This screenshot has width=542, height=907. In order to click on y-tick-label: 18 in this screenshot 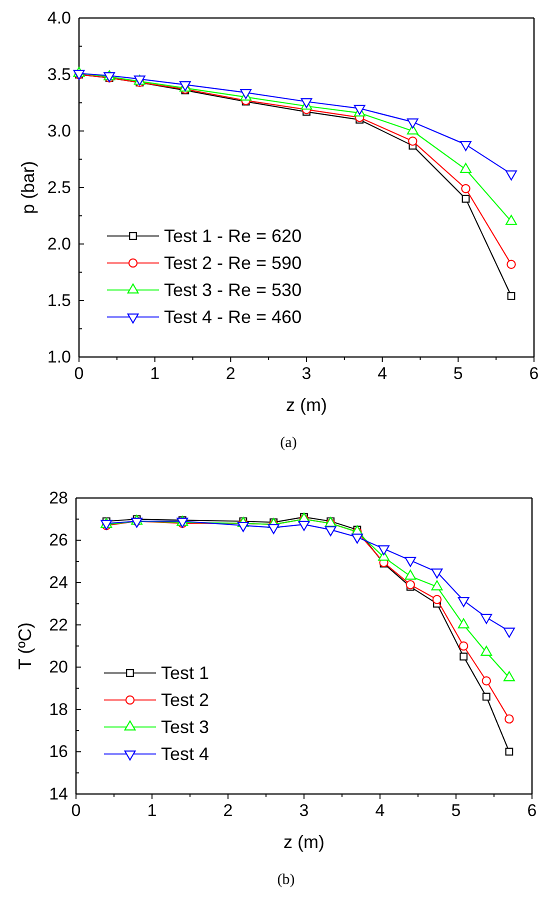, I will do `click(58, 709)`.